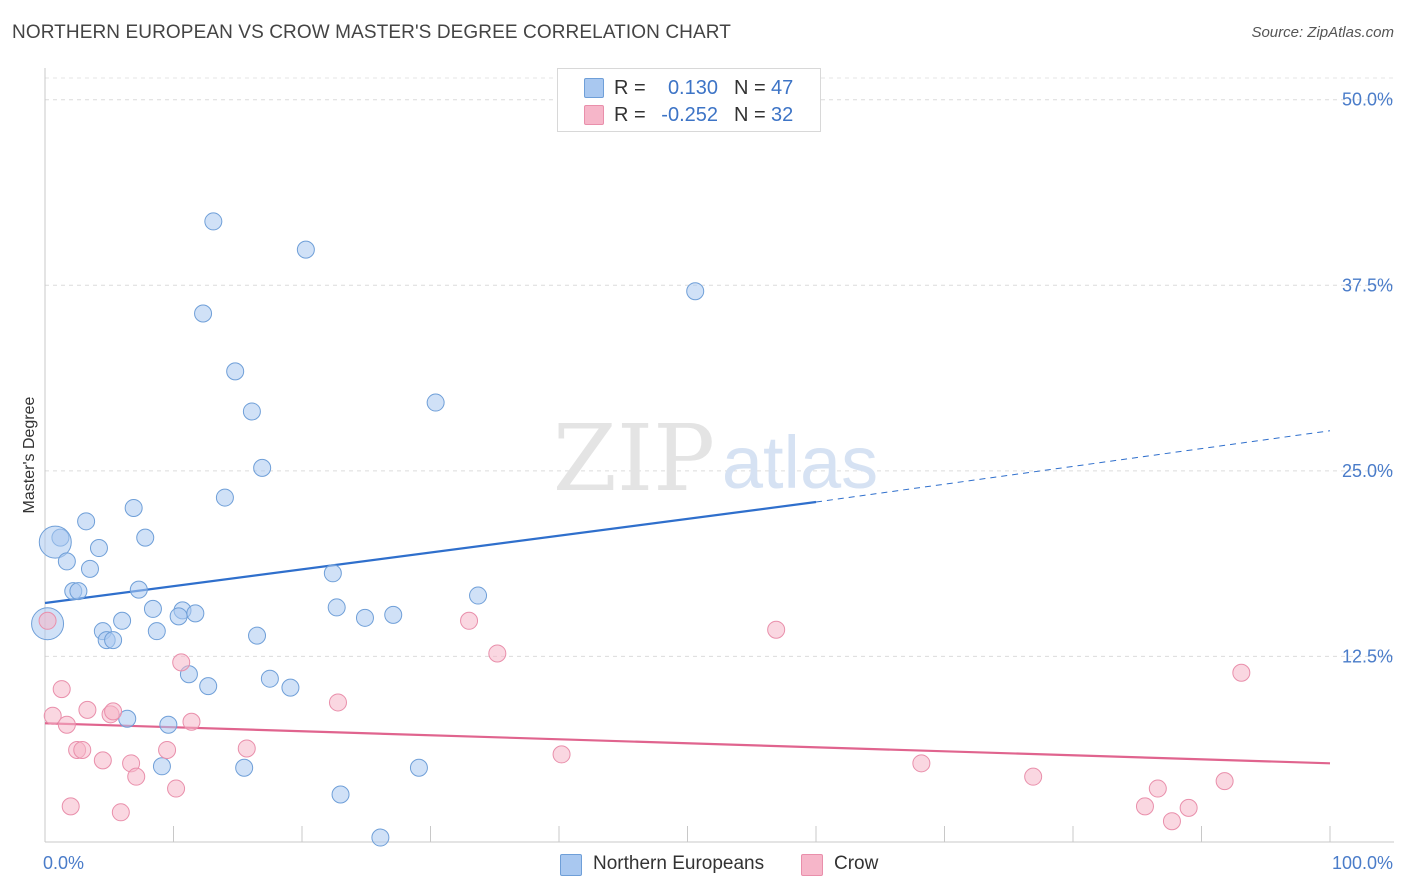 The image size is (1406, 892). Describe the element at coordinates (692, 88) in the screenshot. I see `legend-r-value: 0.130` at that location.